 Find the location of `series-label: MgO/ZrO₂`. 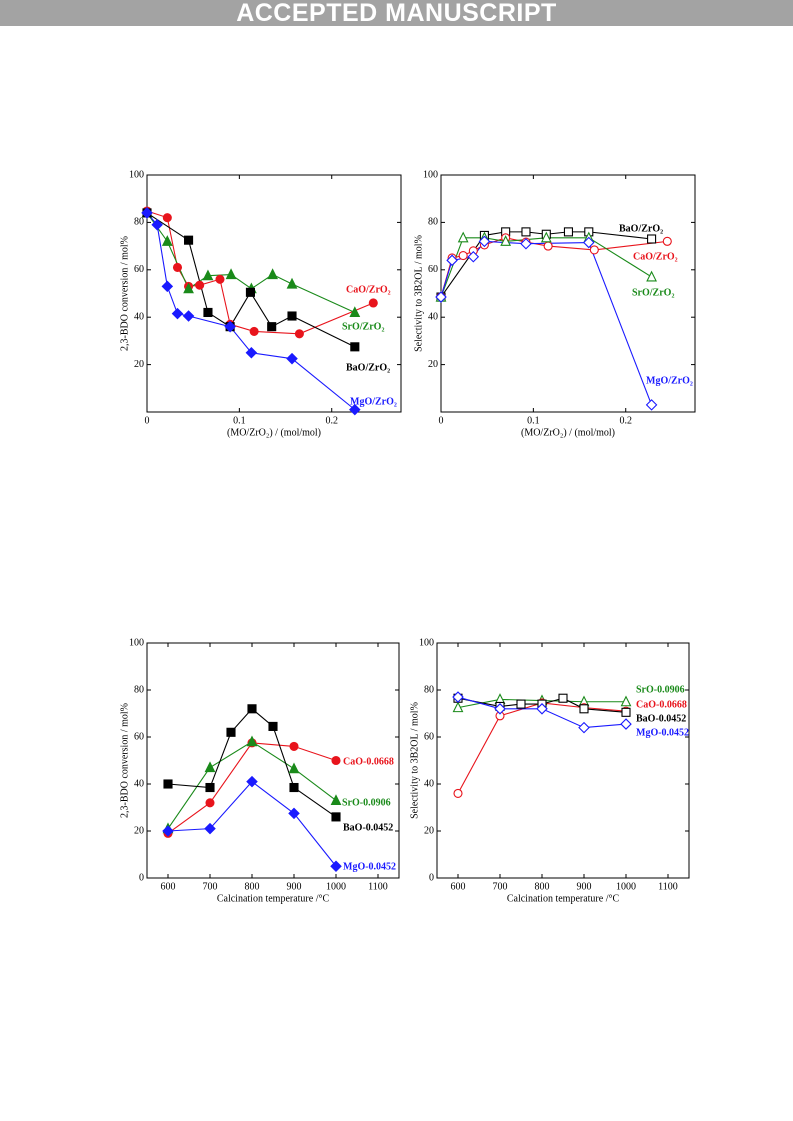

series-label: MgO/ZrO₂ is located at coordinates (669, 380).